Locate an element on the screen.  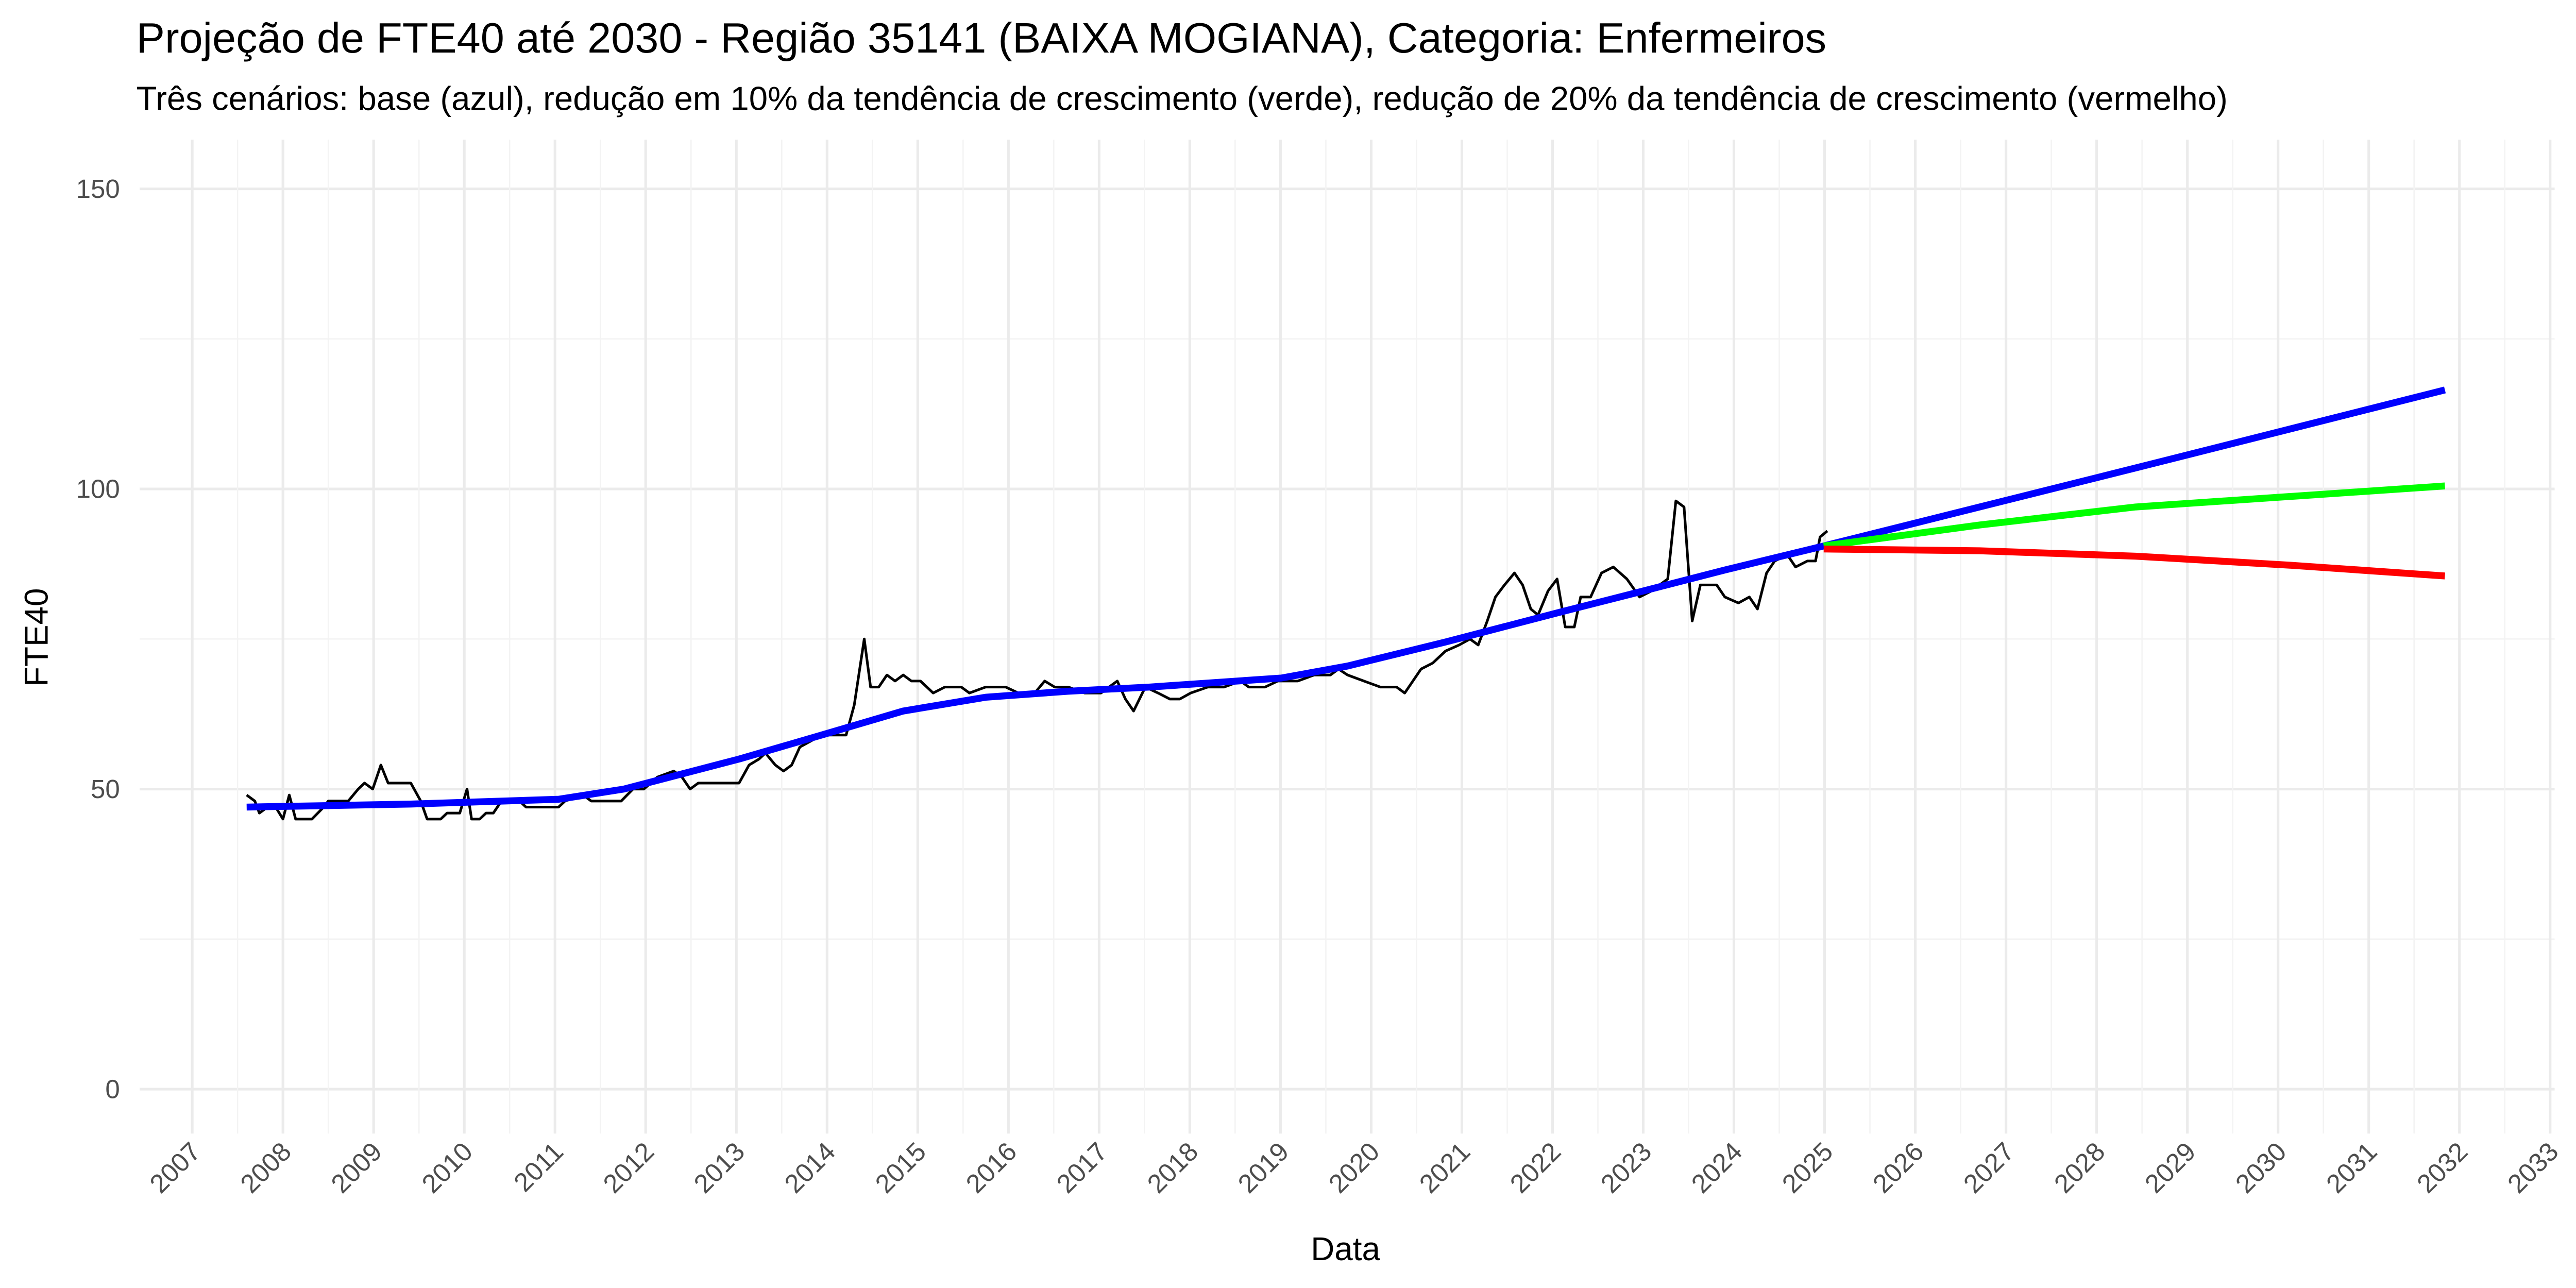
x-tick-label: 2007 is located at coordinates (175, 1168).